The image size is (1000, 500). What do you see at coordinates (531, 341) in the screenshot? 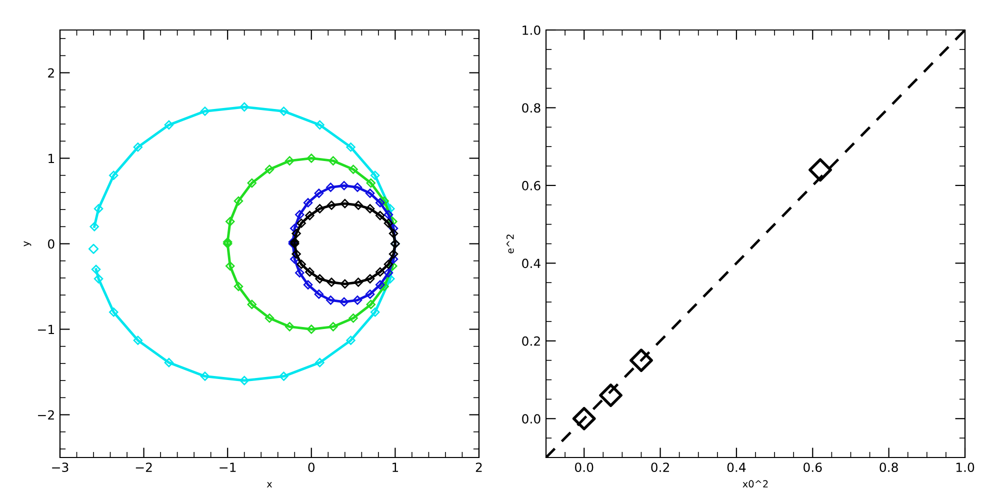
I see `y-tick-label: 0.2` at bounding box center [531, 341].